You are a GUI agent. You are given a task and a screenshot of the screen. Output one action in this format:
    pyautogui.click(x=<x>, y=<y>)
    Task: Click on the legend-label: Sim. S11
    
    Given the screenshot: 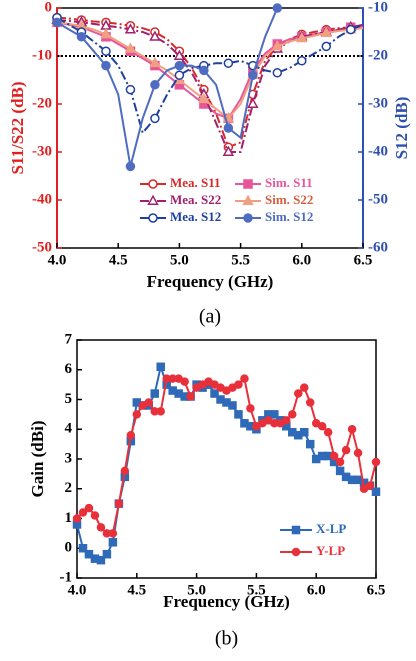 What is the action you would take?
    pyautogui.click(x=289, y=182)
    